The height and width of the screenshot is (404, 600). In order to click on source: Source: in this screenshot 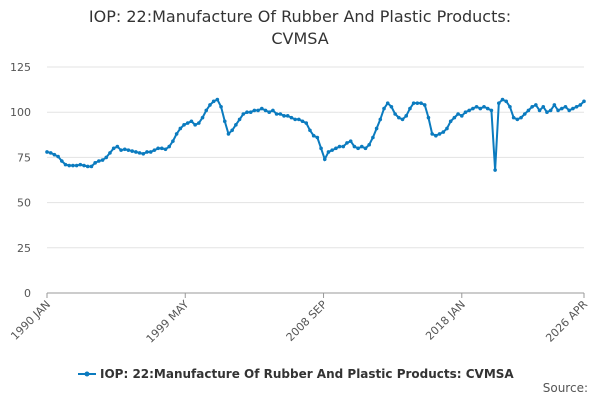, I will do `click(565, 388)`.